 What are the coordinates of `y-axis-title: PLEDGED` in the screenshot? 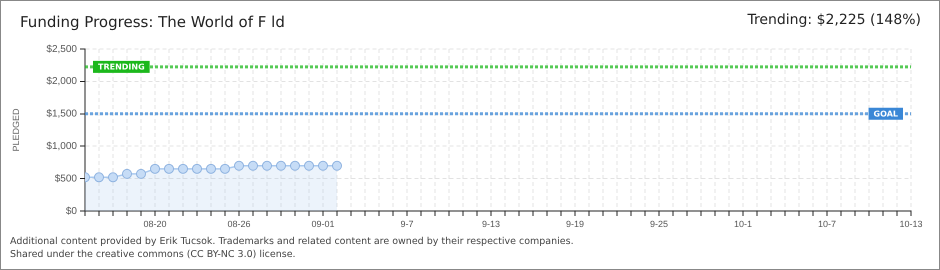 It's located at (15, 130).